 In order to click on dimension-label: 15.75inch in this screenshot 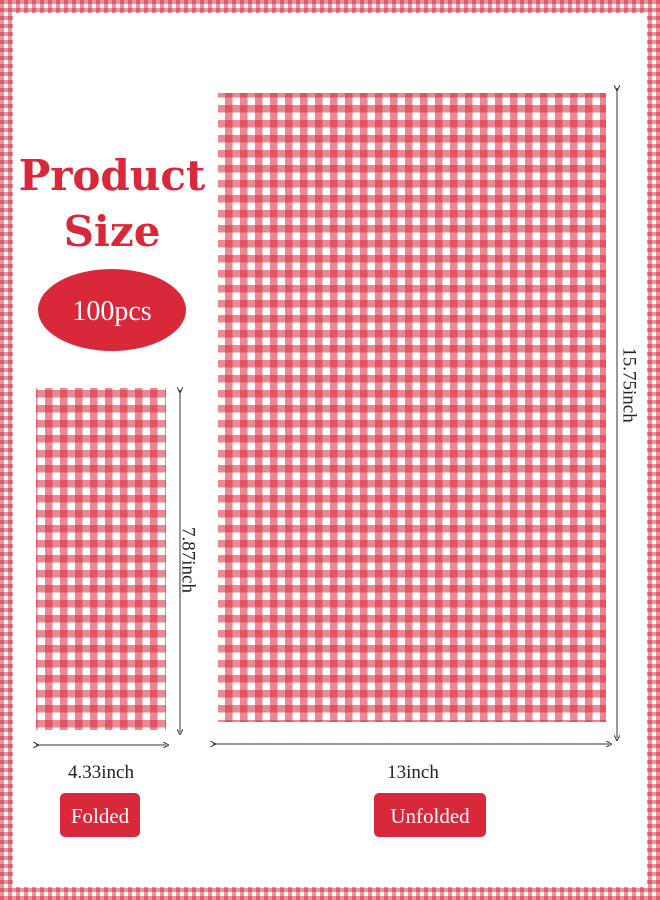, I will do `click(629, 385)`.